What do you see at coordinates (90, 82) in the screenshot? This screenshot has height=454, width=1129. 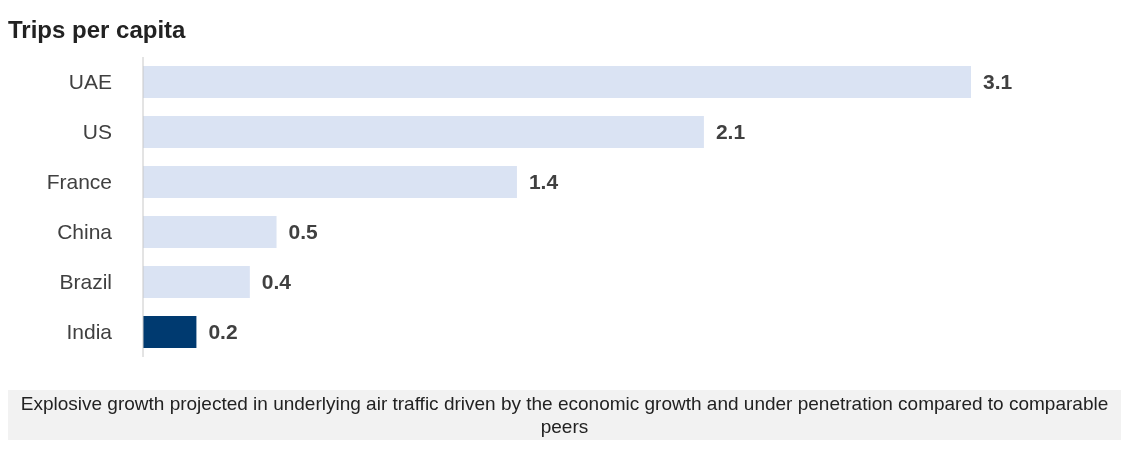 I see `y-tick-label: UAE` at bounding box center [90, 82].